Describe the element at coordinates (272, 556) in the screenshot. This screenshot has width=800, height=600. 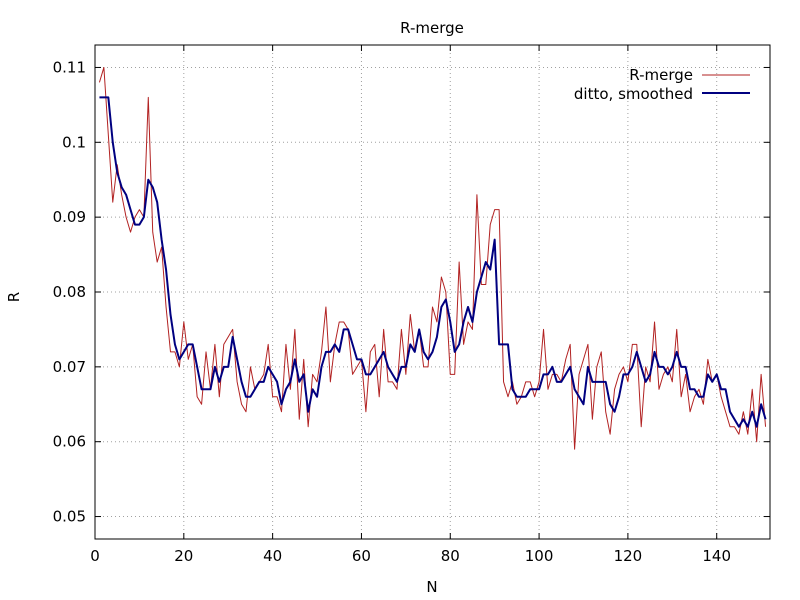
I see `x-tick-label: 40` at that location.